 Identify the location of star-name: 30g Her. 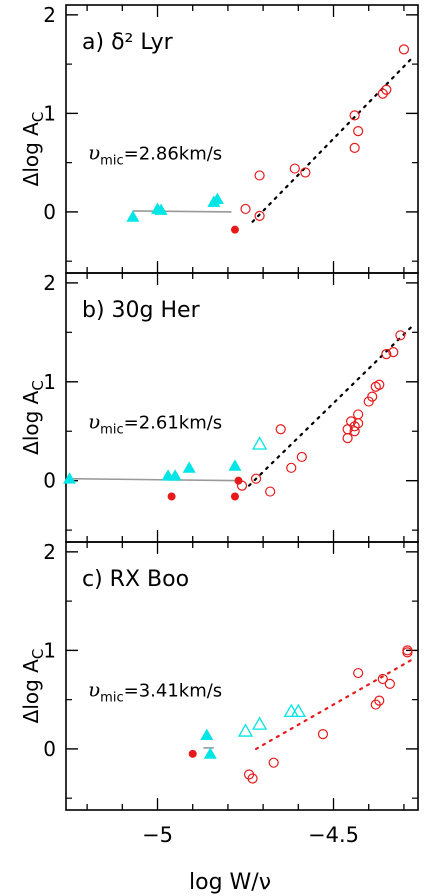
(156, 310).